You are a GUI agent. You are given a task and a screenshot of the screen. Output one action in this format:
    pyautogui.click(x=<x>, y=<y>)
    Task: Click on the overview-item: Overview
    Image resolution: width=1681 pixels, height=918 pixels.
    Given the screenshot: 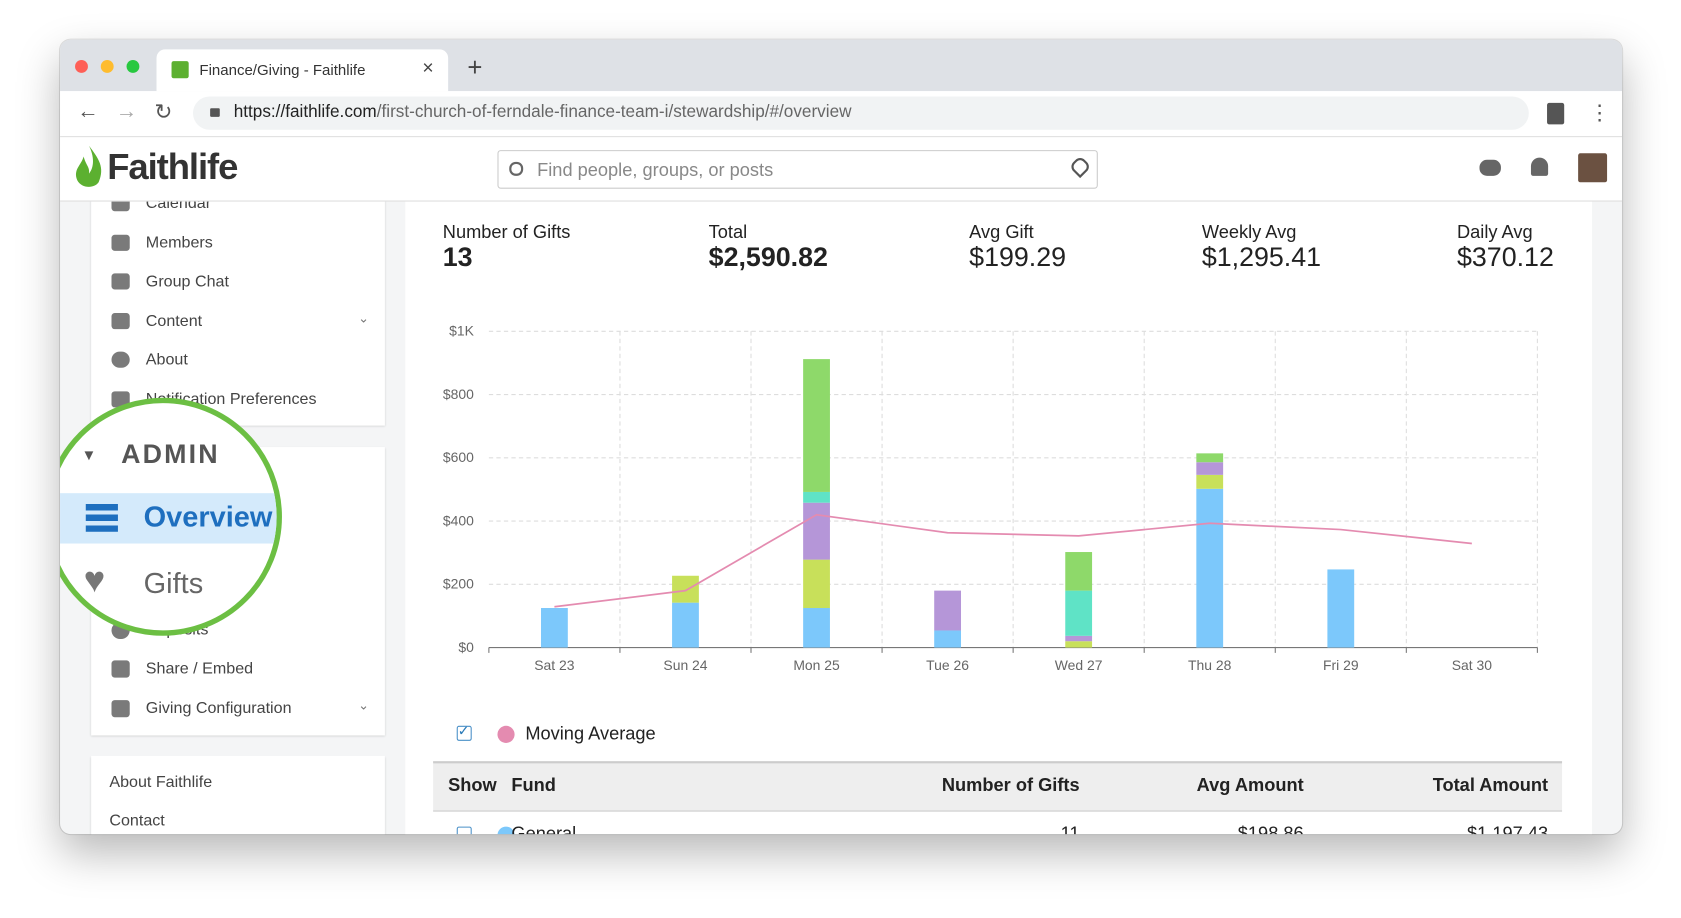 What is the action you would take?
    pyautogui.click(x=208, y=516)
    